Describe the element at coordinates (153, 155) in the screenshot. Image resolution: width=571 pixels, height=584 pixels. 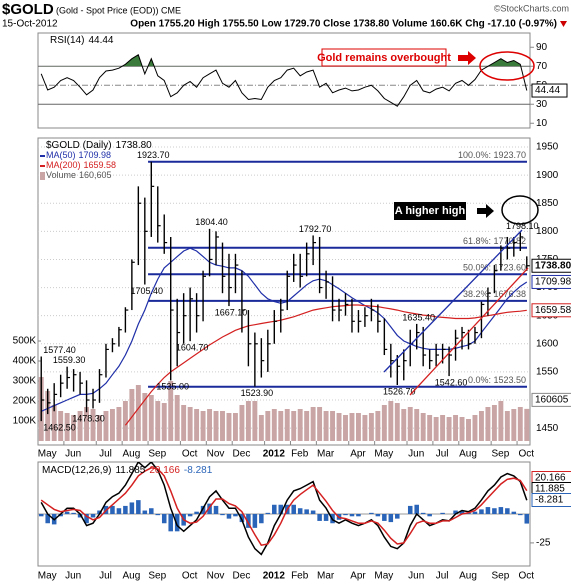
I see `high-label: 1923.70` at that location.